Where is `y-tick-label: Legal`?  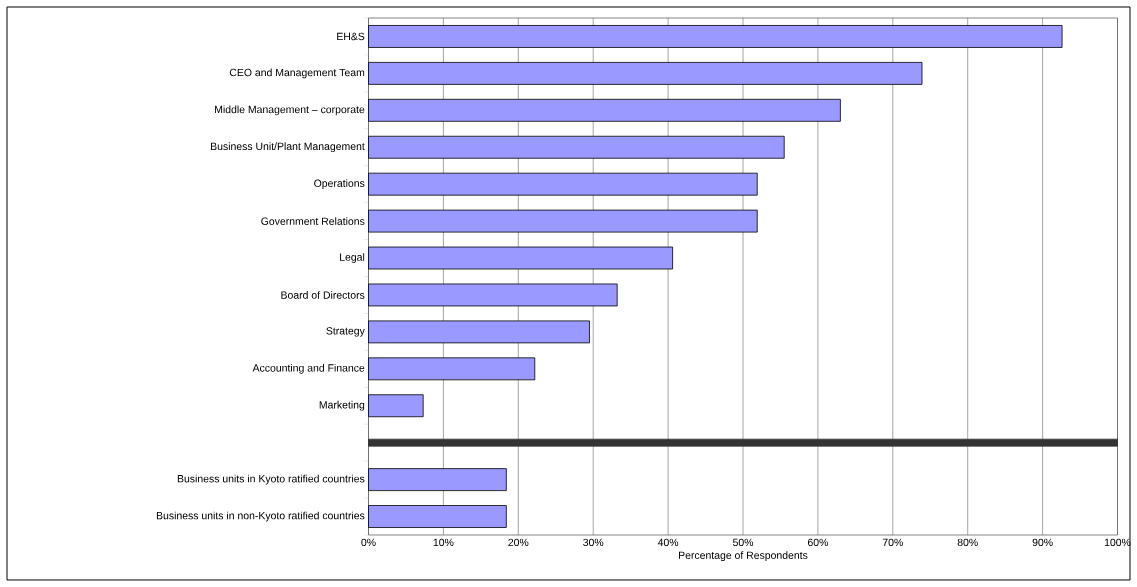
y-tick-label: Legal is located at coordinates (352, 258).